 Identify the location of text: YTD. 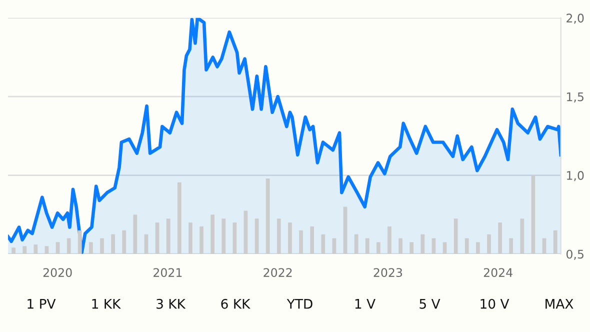
(299, 304).